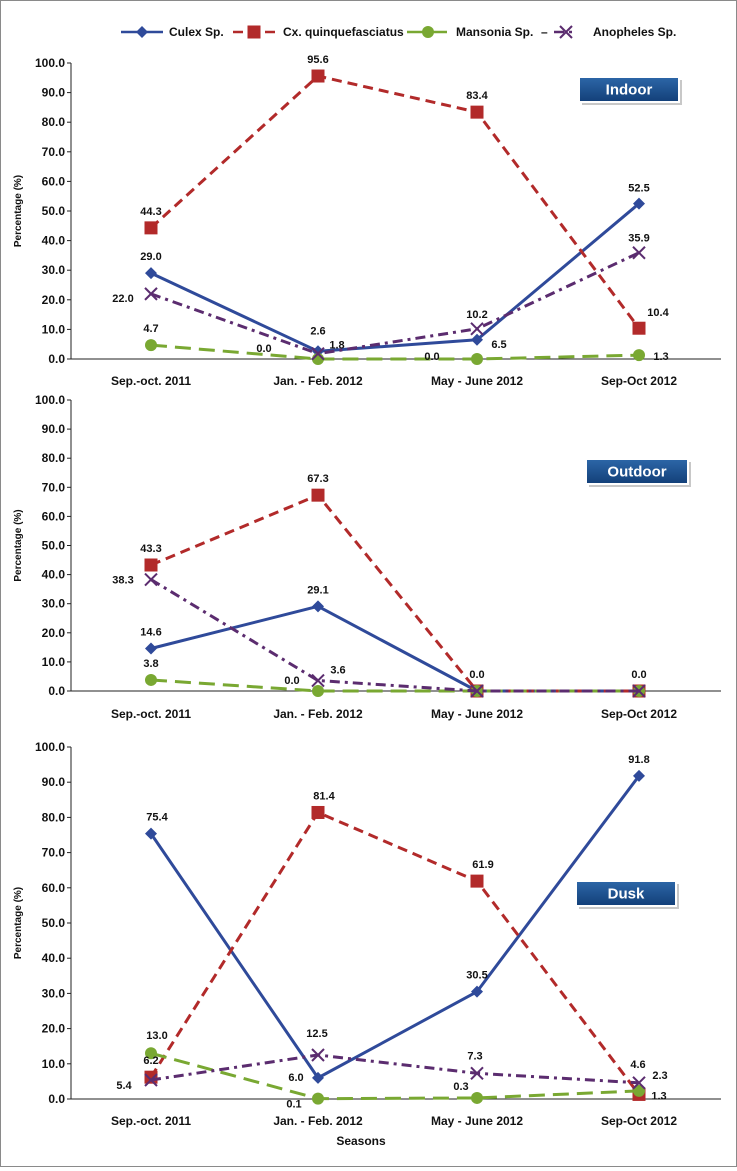 The height and width of the screenshot is (1171, 737). Describe the element at coordinates (54, 575) in the screenshot. I see `y-tick-label: 40.0` at that location.